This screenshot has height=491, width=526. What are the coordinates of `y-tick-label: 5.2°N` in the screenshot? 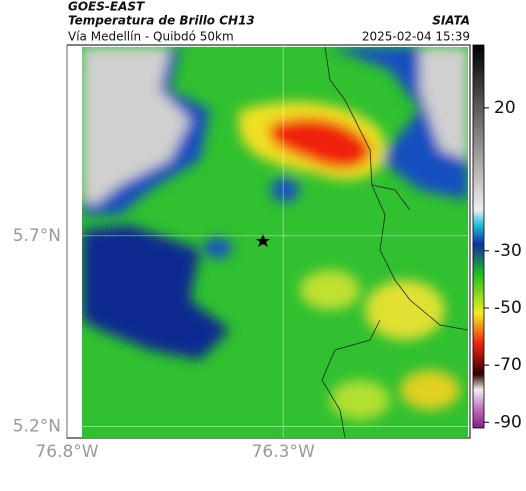 It's located at (37, 427).